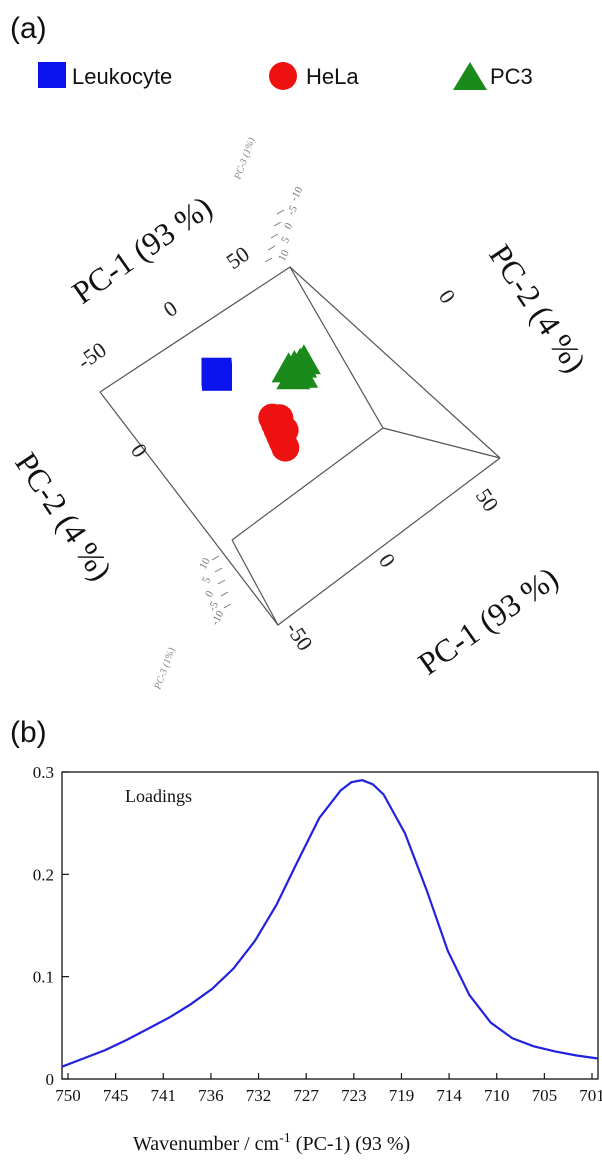 The width and height of the screenshot is (602, 1160). I want to click on pc3-tick-top-2: 5, so click(285, 239).